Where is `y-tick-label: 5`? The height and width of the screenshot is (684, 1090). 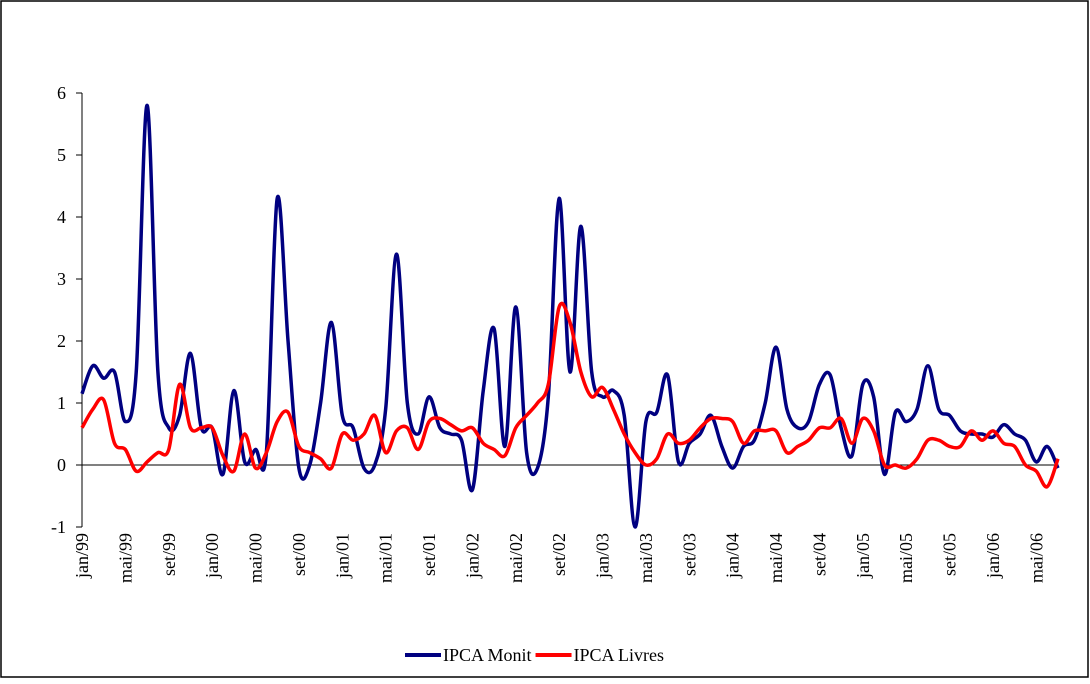
y-tick-label: 5 is located at coordinates (61, 155).